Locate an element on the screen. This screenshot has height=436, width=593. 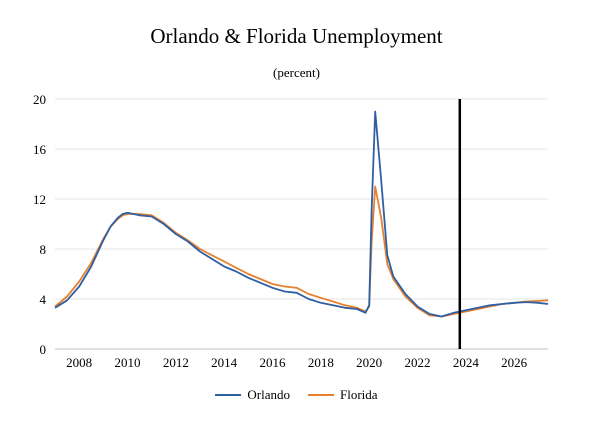
x-tick-label-2024: 2024 is located at coordinates (466, 362).